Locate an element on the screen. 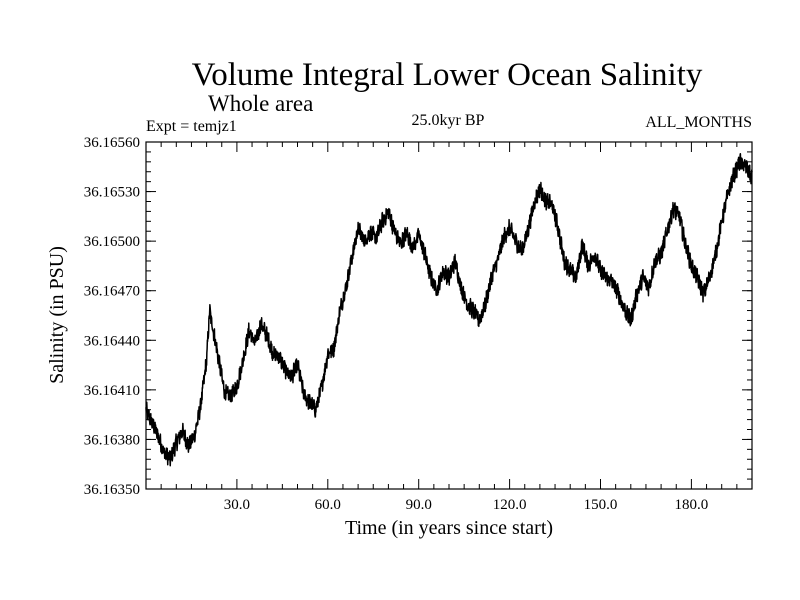  y-tick-label: 36.16560 is located at coordinates (112, 143).